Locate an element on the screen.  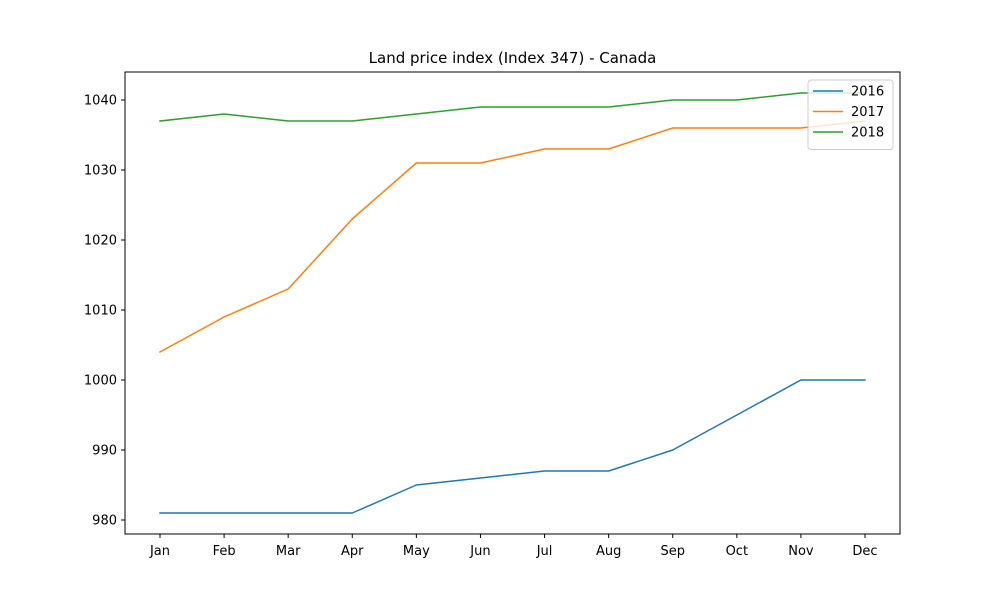
x-tick-label: Jan is located at coordinates (159, 551).